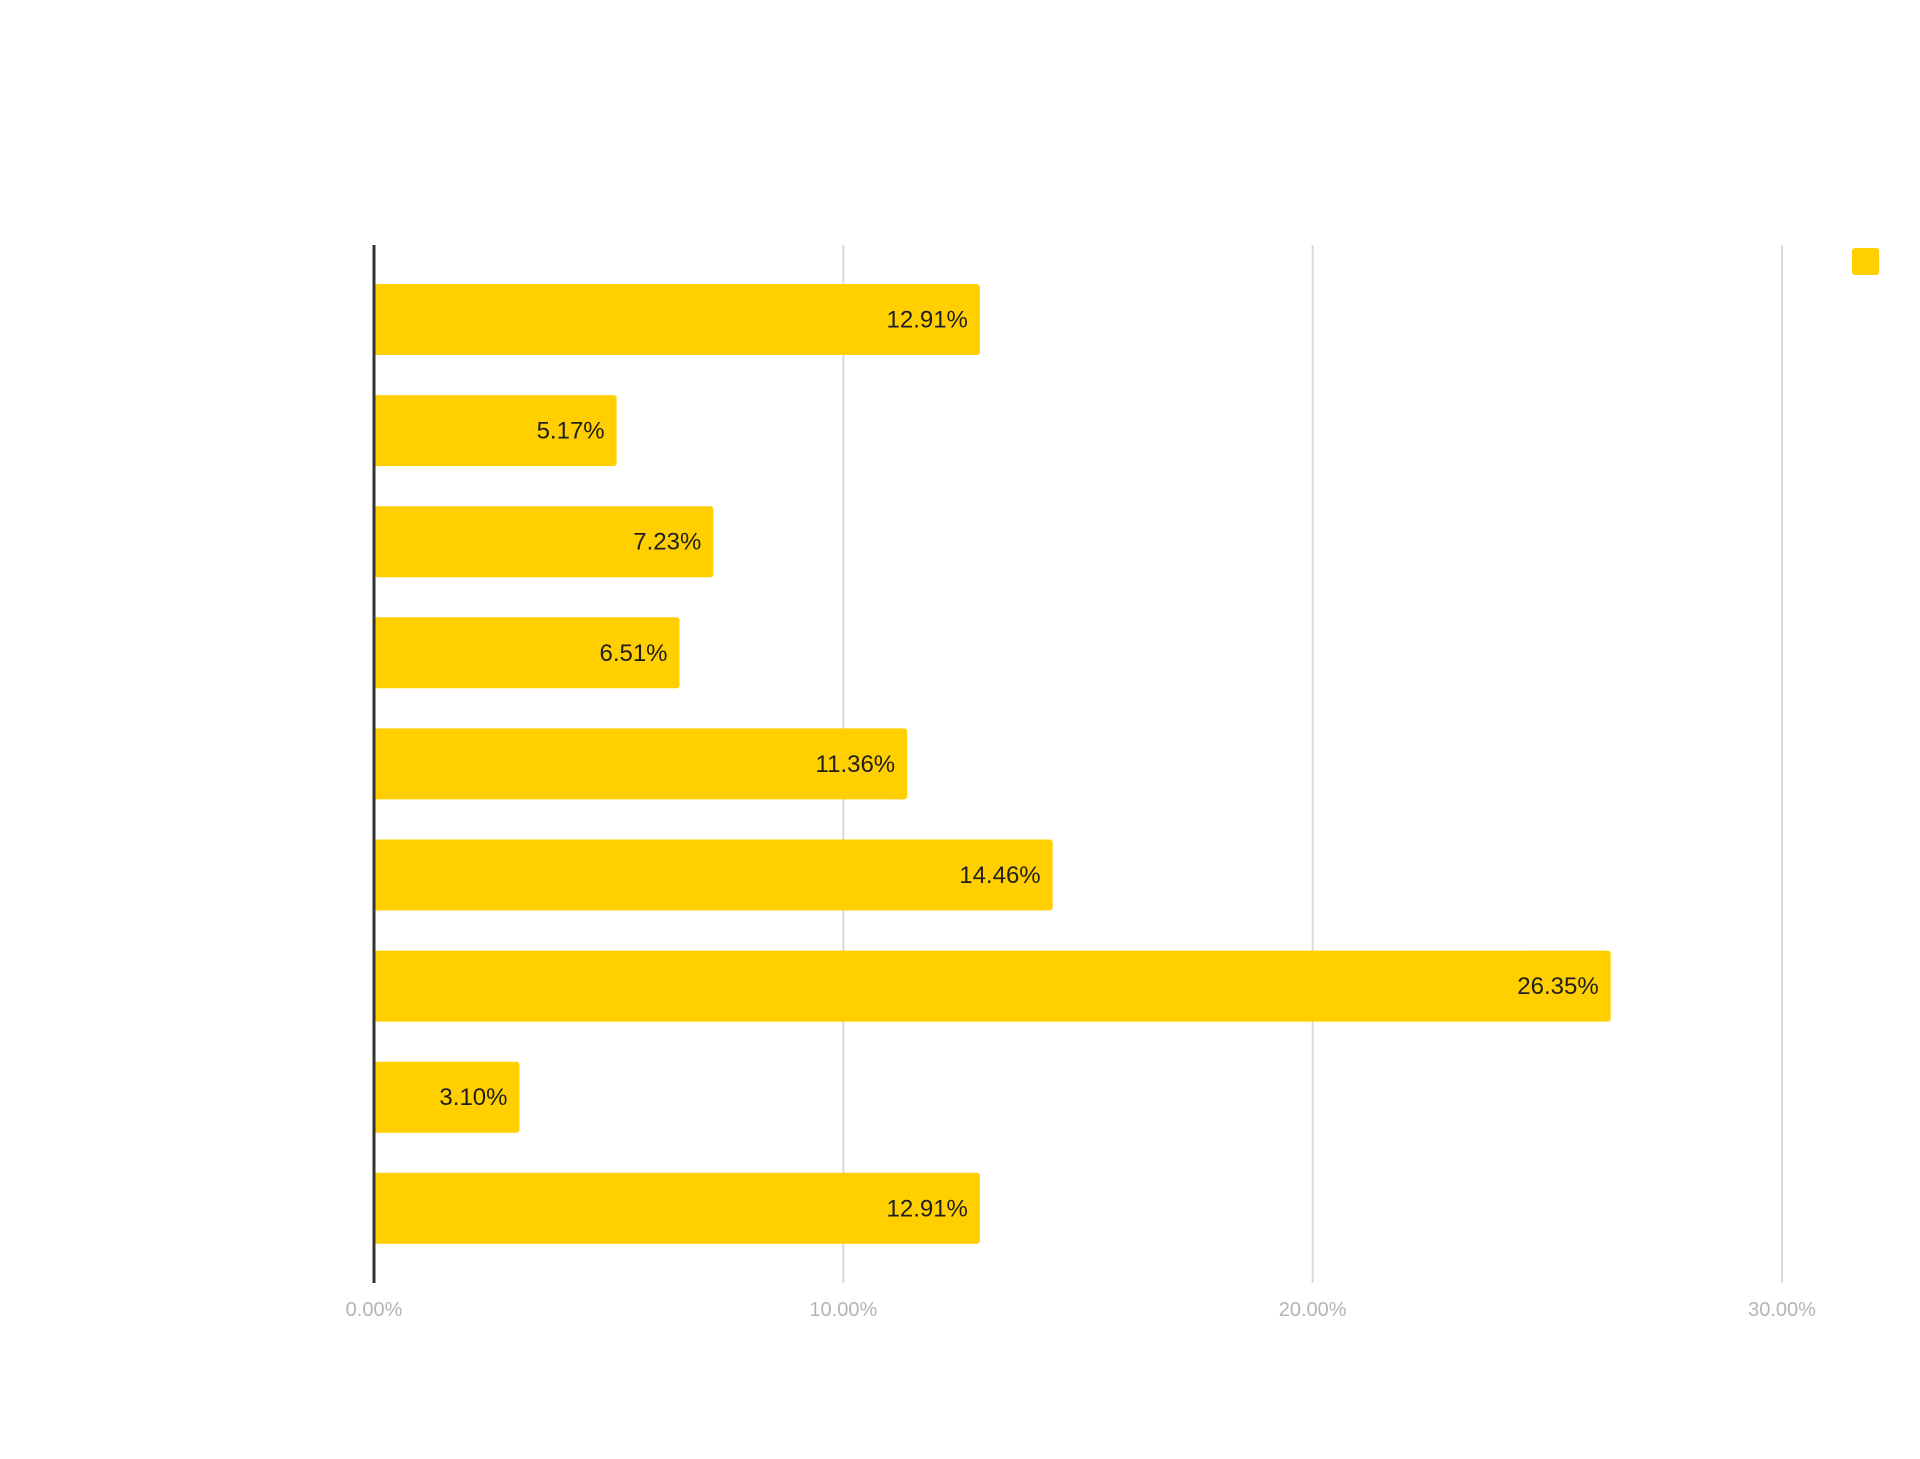 This screenshot has height=1459, width=1920. I want to click on bar-group: 11.36%, so click(641, 764).